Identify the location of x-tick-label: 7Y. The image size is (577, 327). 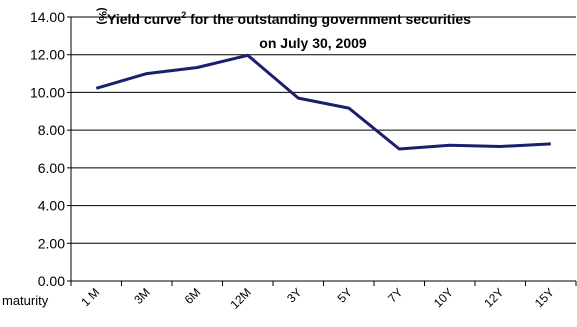
(395, 295).